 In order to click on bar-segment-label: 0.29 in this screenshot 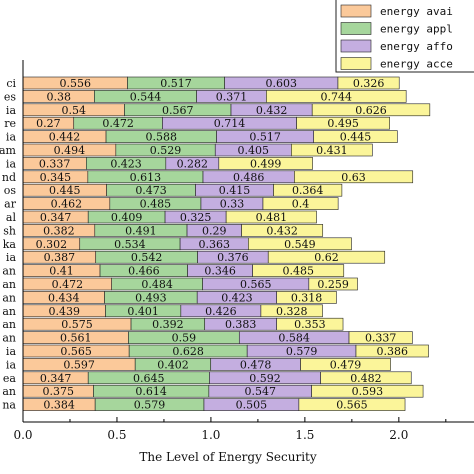, I will do `click(214, 230)`.